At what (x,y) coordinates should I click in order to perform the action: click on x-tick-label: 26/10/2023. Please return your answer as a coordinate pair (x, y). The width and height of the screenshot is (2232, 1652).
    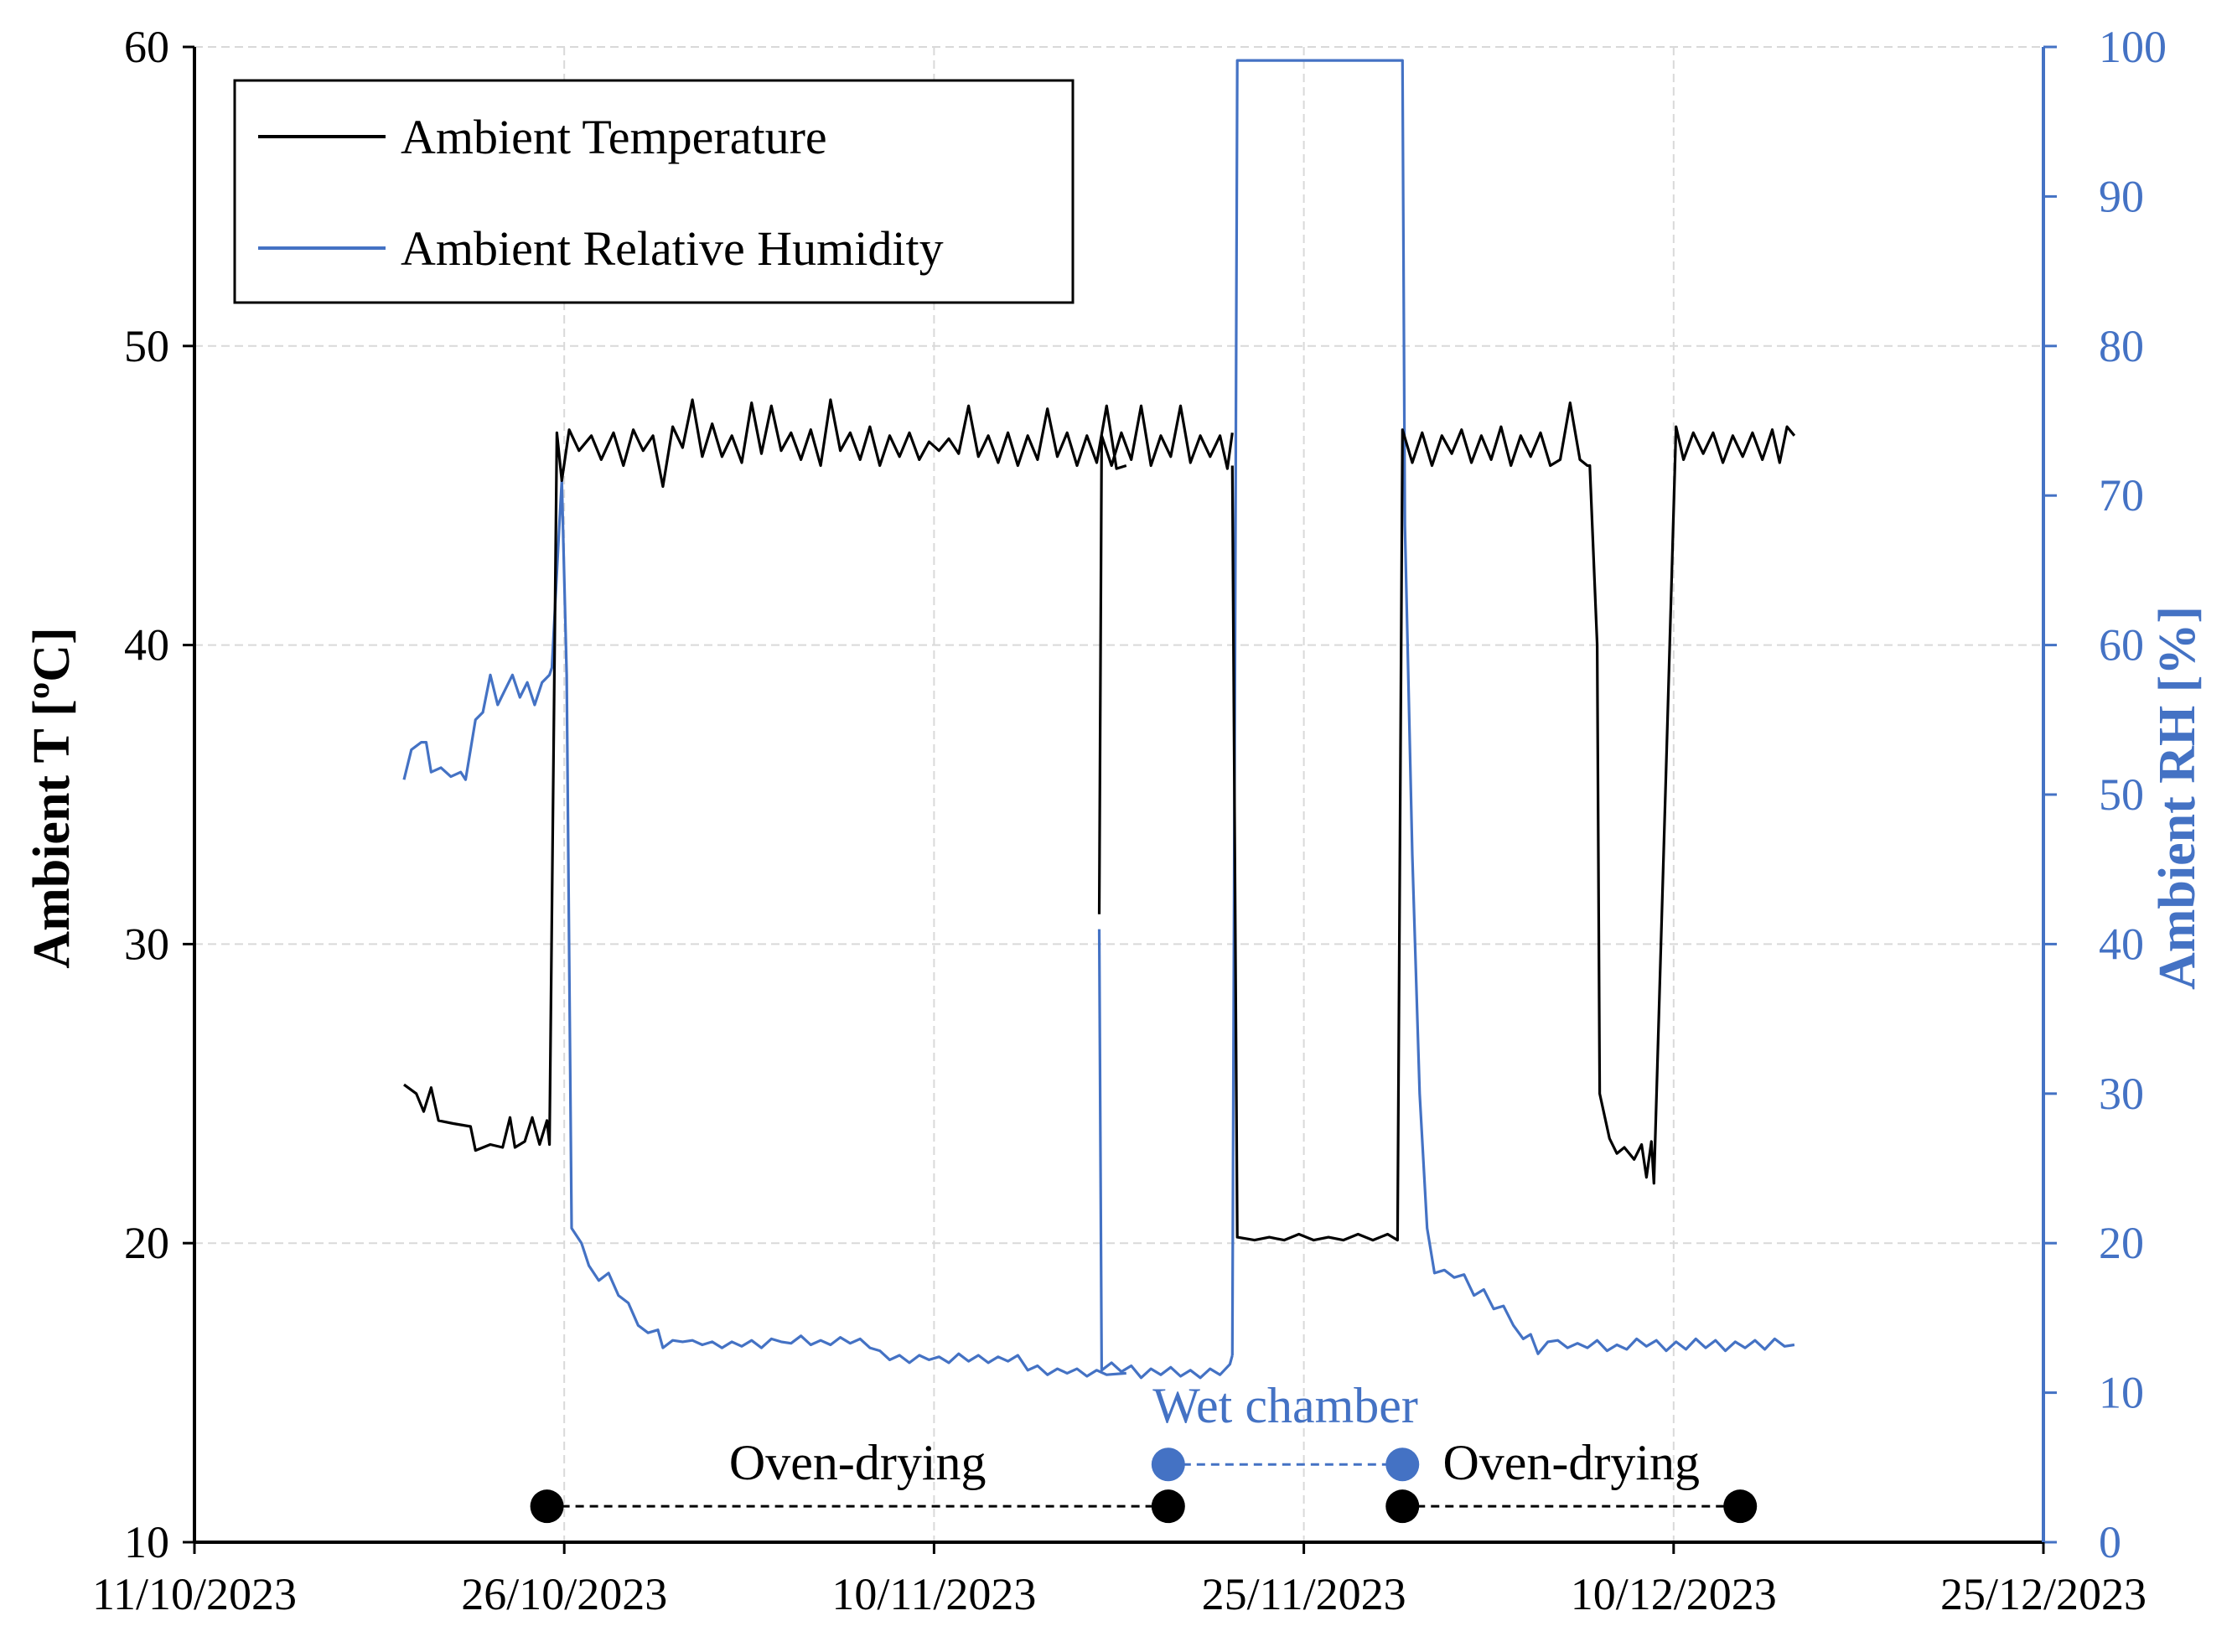
    Looking at the image, I should click on (564, 1594).